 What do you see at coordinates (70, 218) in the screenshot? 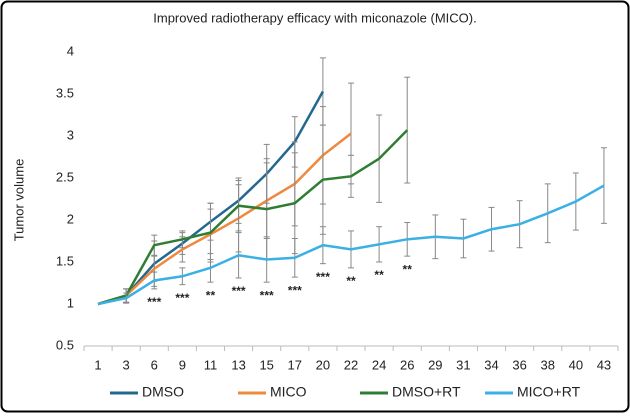
I see `y-tick-label: 2` at bounding box center [70, 218].